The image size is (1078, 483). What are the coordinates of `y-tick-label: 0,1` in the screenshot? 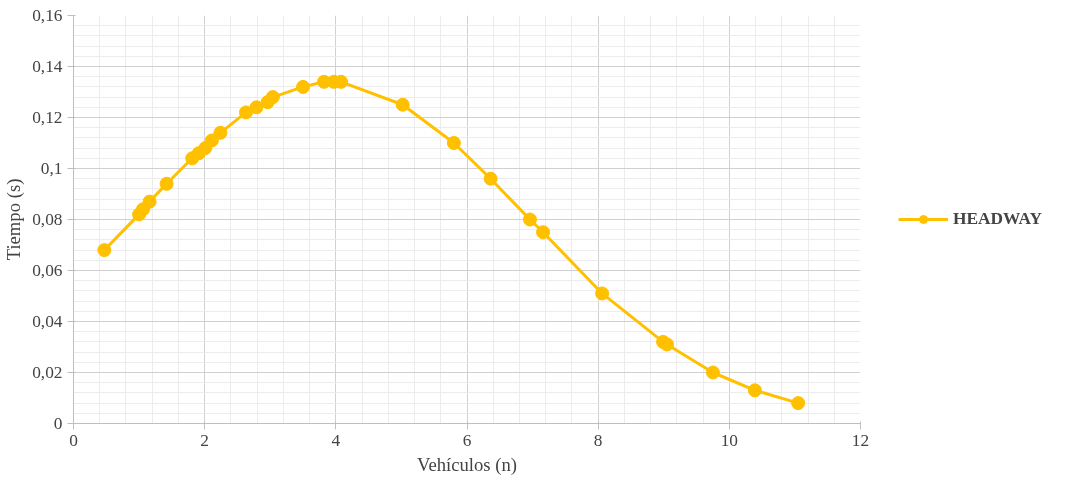 It's located at (51, 168).